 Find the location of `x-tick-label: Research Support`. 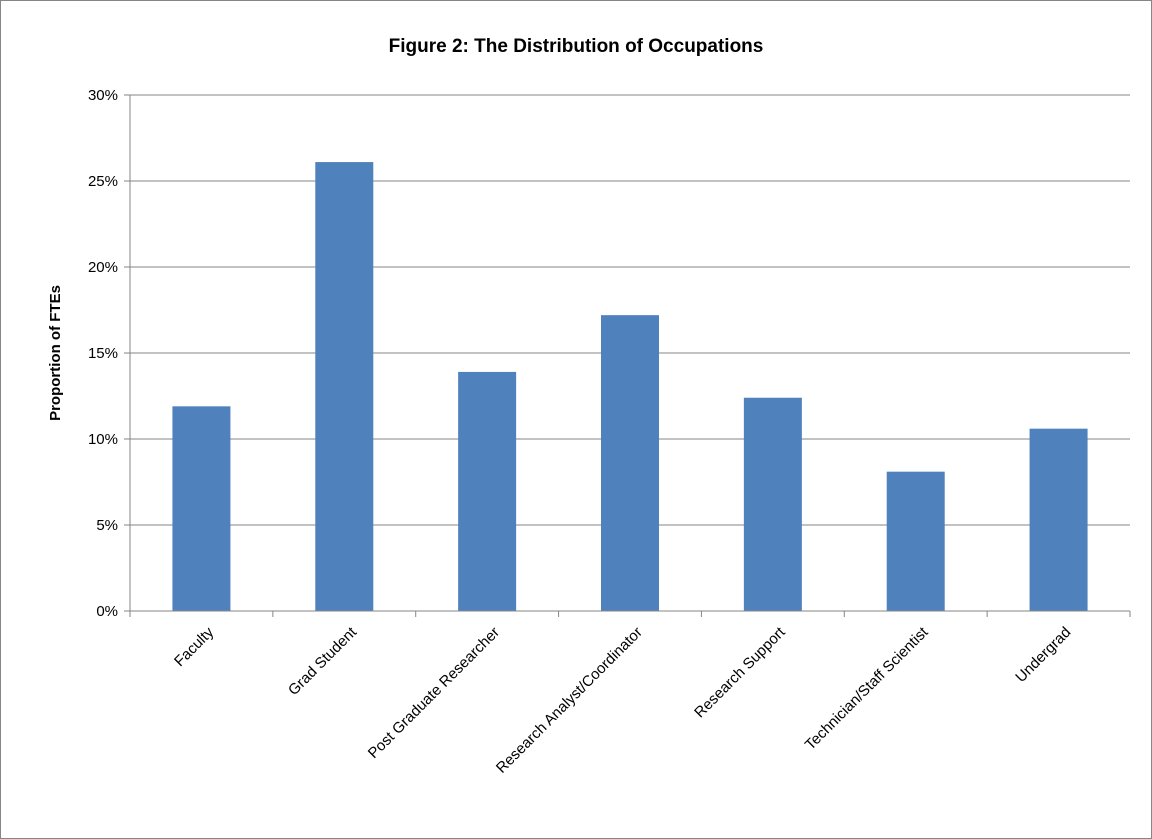

x-tick-label: Research Support is located at coordinates (740, 672).